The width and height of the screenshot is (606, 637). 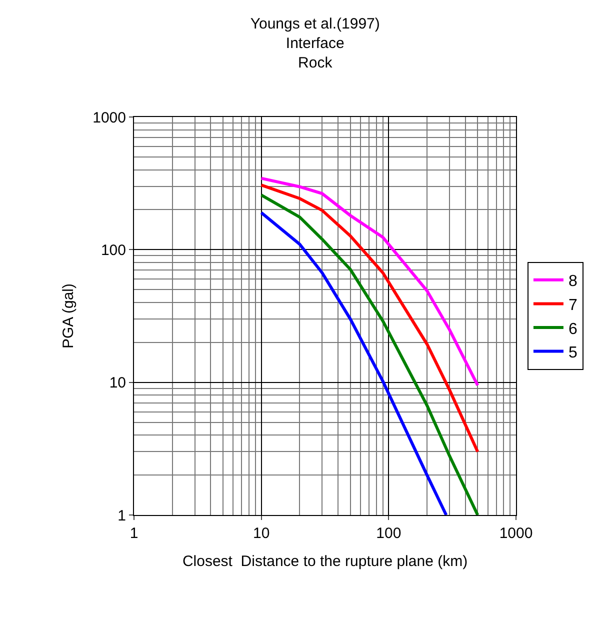 I want to click on x-tick-label: 1, so click(x=134, y=533).